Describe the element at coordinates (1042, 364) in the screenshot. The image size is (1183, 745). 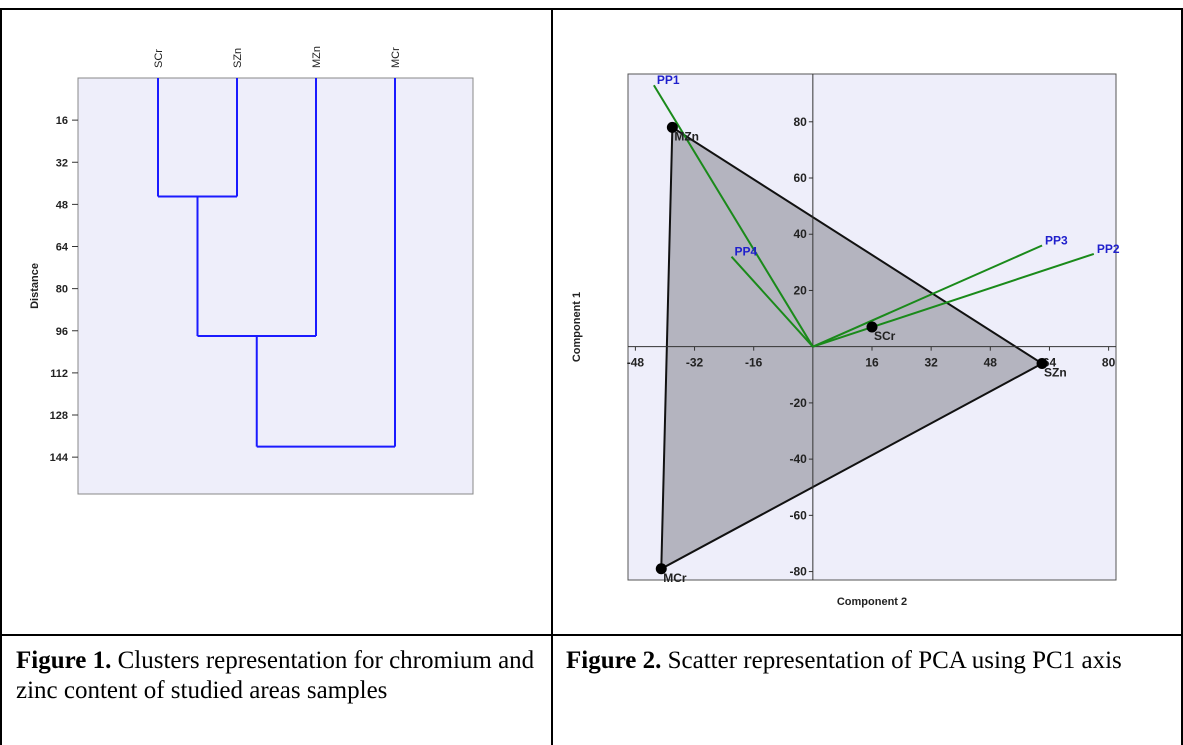
I see `point-szn` at that location.